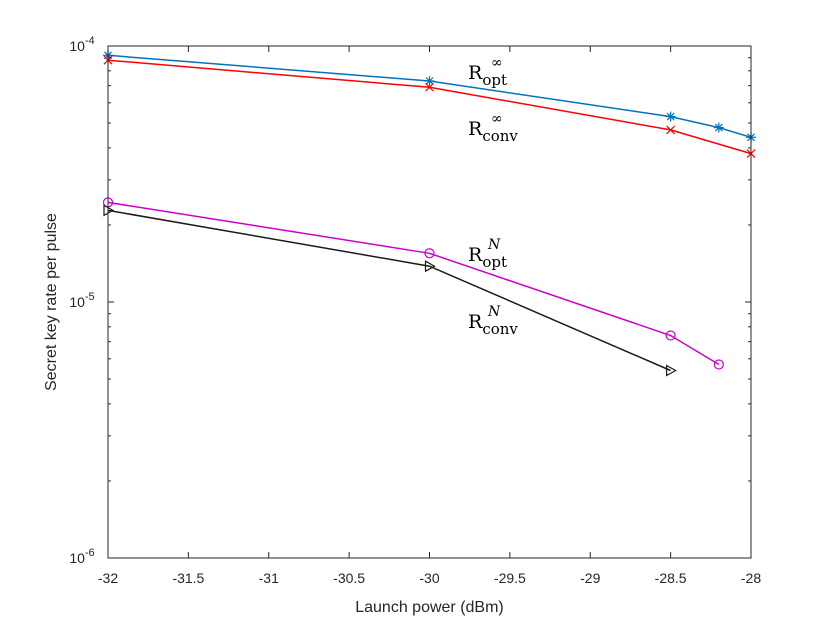 The image size is (830, 628). I want to click on annotation-r-conv-inf: Rconv∞, so click(493, 128).